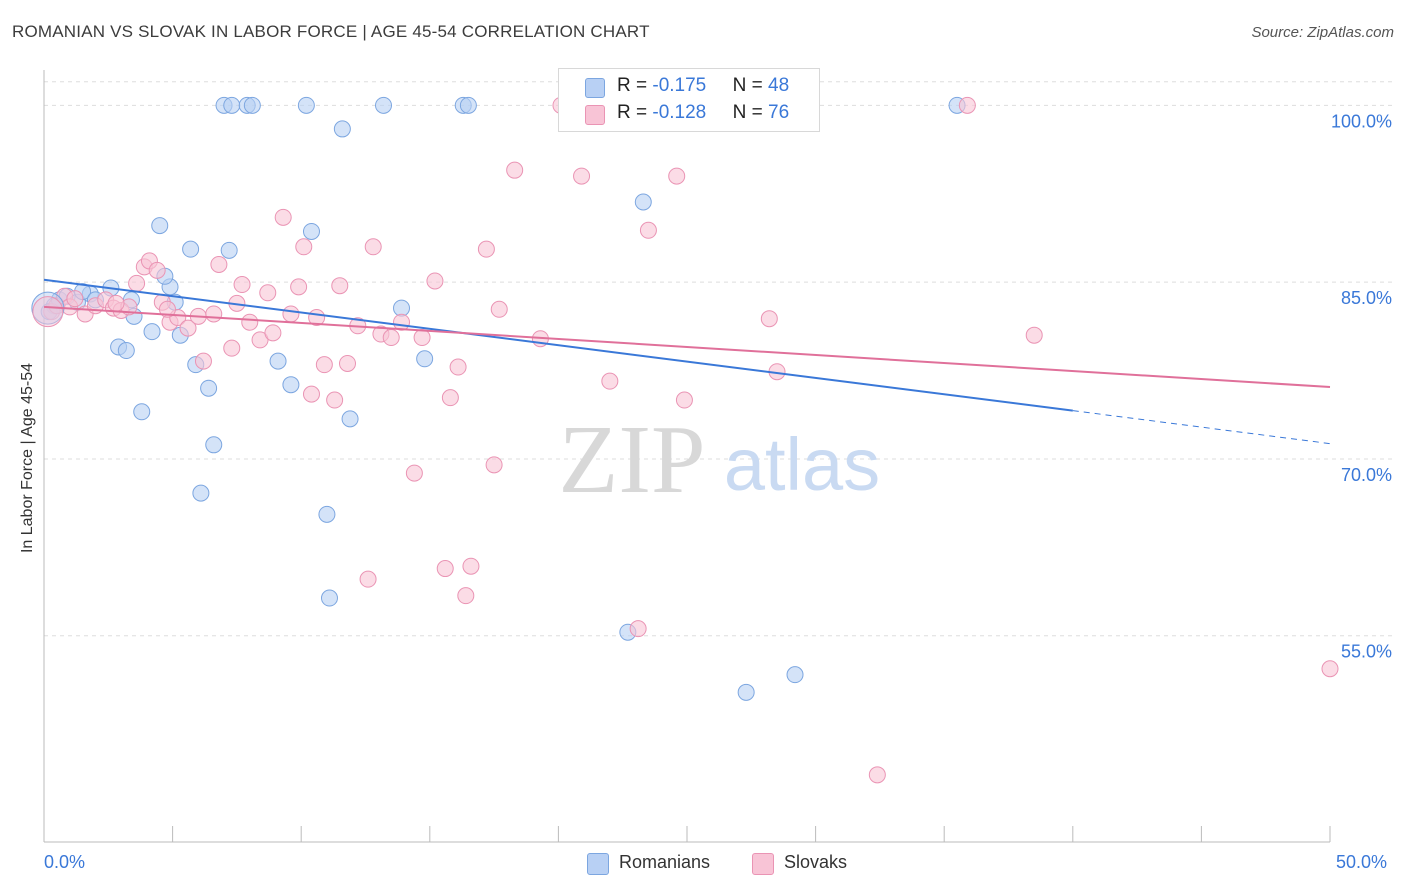 The width and height of the screenshot is (1406, 892). I want to click on x-tick-label-max: 50.0%, so click(1362, 862).